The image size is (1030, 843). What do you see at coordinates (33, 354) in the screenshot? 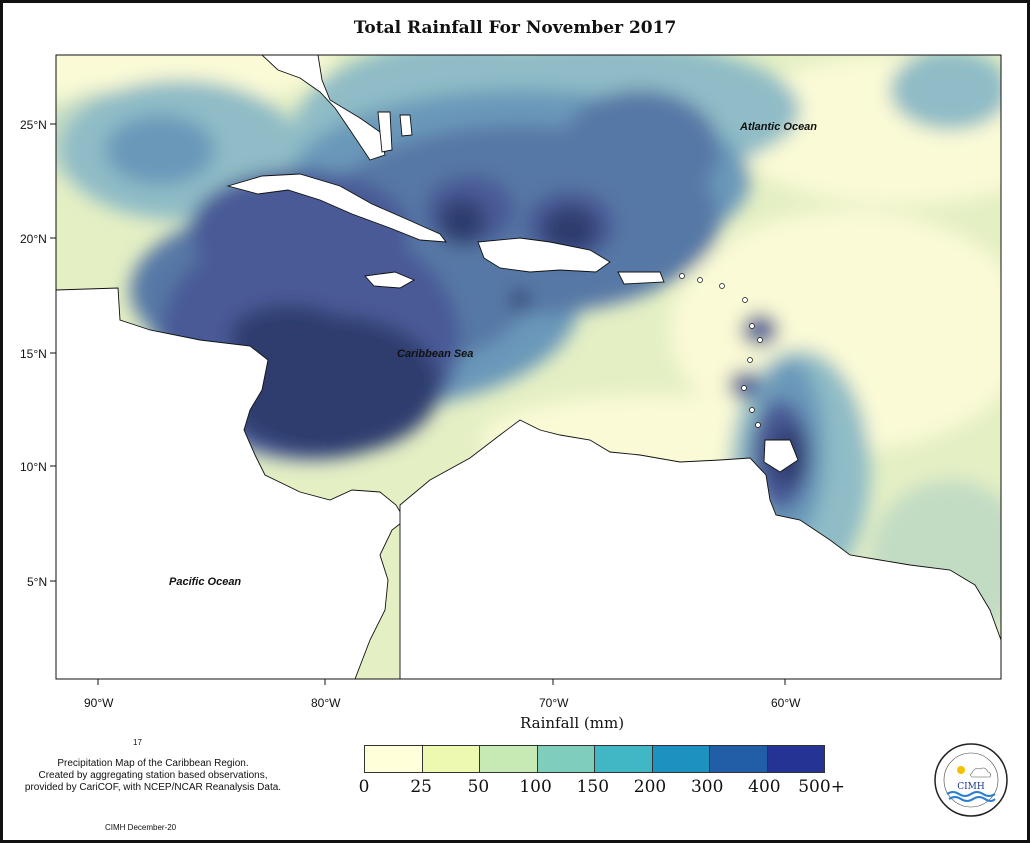
I see `lat-label-15n: 15°N` at bounding box center [33, 354].